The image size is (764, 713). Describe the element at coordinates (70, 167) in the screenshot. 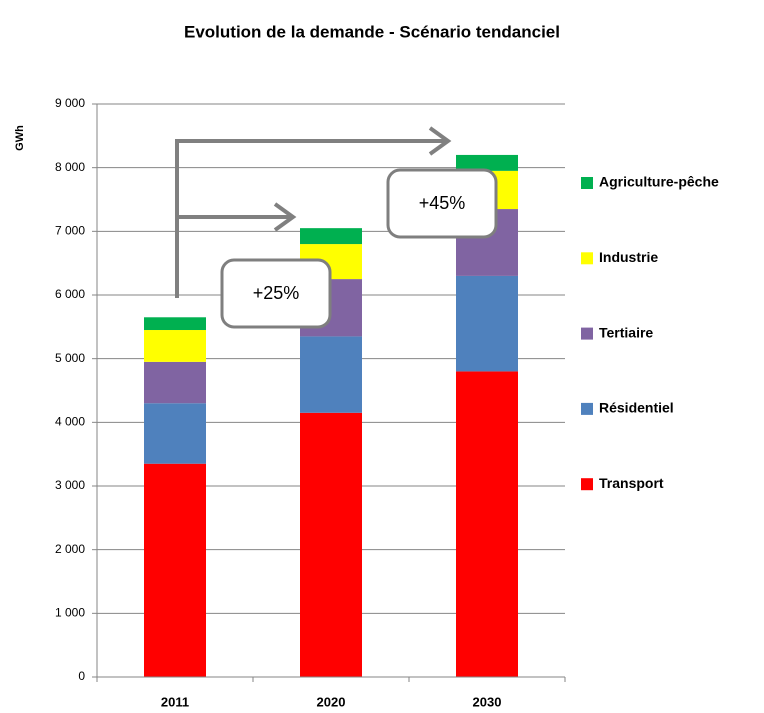

I see `y-tick-label: 8 000` at that location.